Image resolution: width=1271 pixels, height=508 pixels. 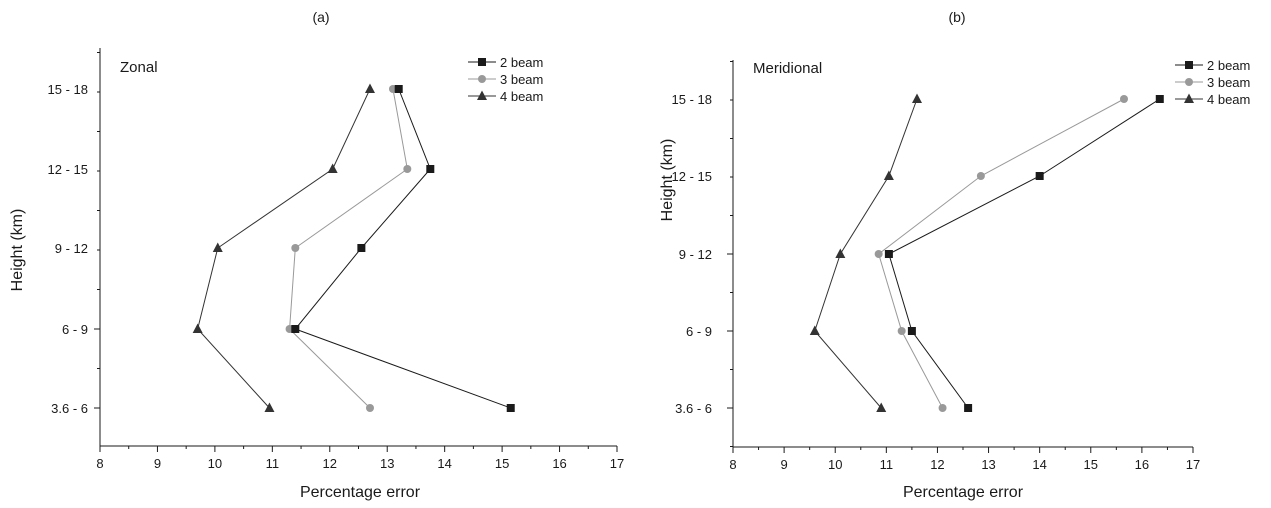 What do you see at coordinates (699, 331) in the screenshot?
I see `panel-b-y-tick-label: 6 - 9` at bounding box center [699, 331].